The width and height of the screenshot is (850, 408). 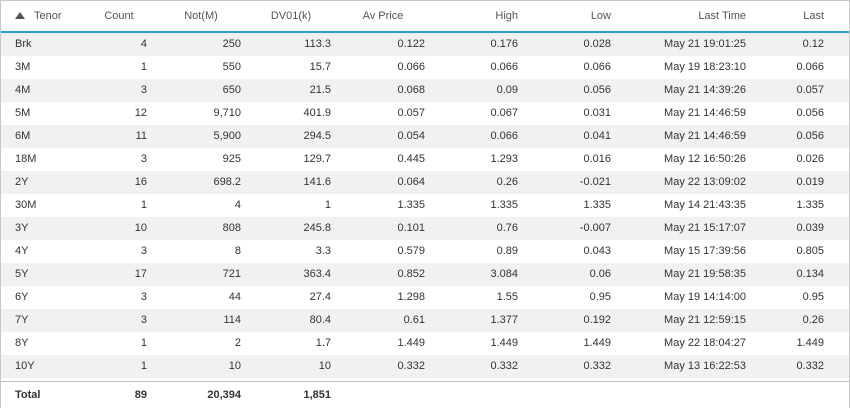 I want to click on notional-cell: 4, so click(x=237, y=205).